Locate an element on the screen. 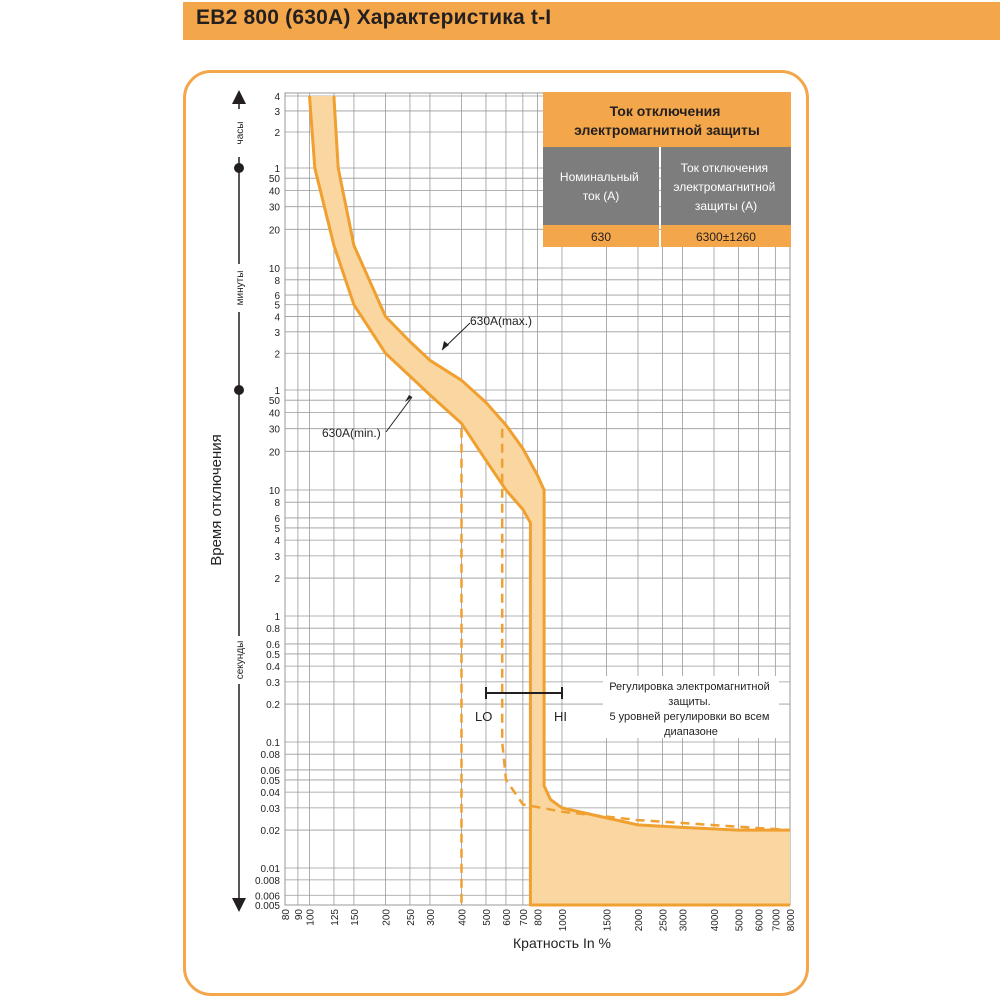 The width and height of the screenshot is (1000, 1000). y-tick-label: 0.06 is located at coordinates (271, 771).